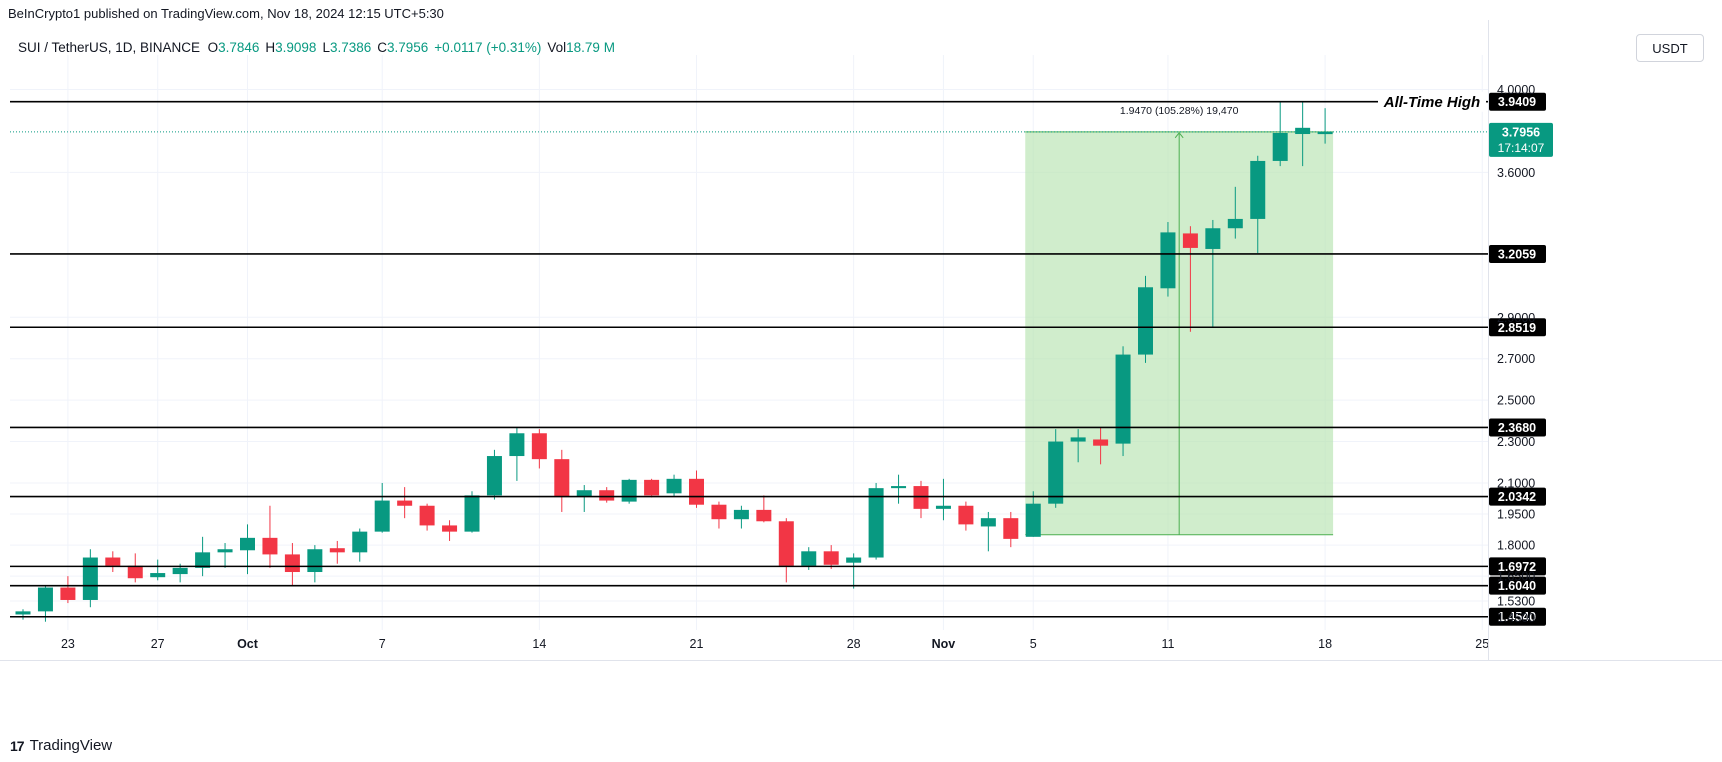 The height and width of the screenshot is (762, 1722). Describe the element at coordinates (382, 644) in the screenshot. I see `x-tick-label: 7` at that location.